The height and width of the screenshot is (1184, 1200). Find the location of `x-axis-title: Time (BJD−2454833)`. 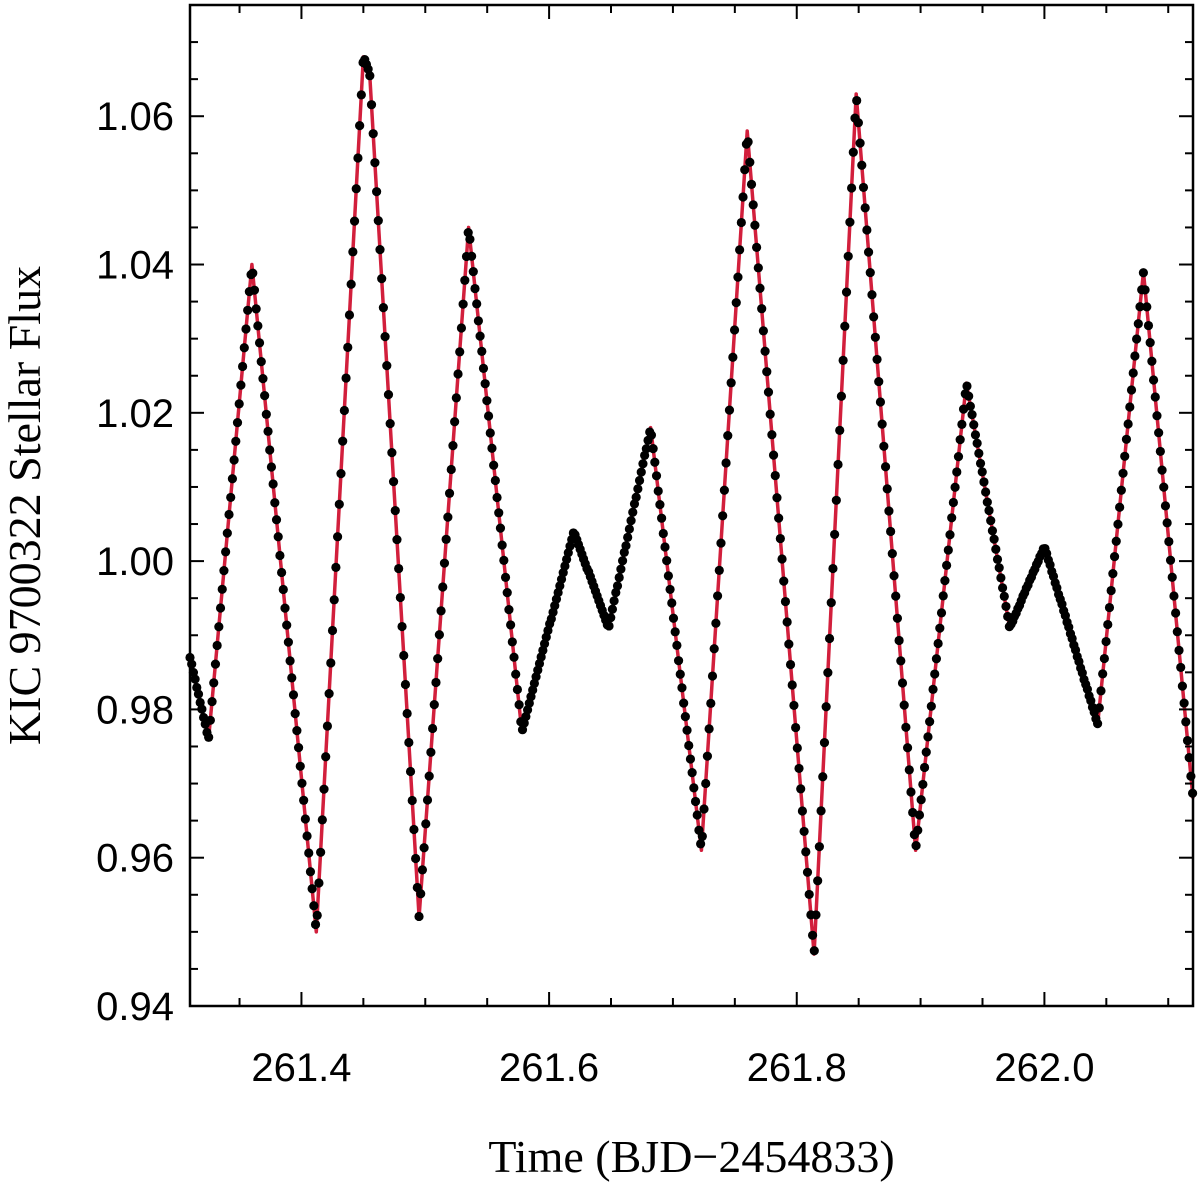

x-axis-title: Time (BJD−2454833) is located at coordinates (691, 1156).